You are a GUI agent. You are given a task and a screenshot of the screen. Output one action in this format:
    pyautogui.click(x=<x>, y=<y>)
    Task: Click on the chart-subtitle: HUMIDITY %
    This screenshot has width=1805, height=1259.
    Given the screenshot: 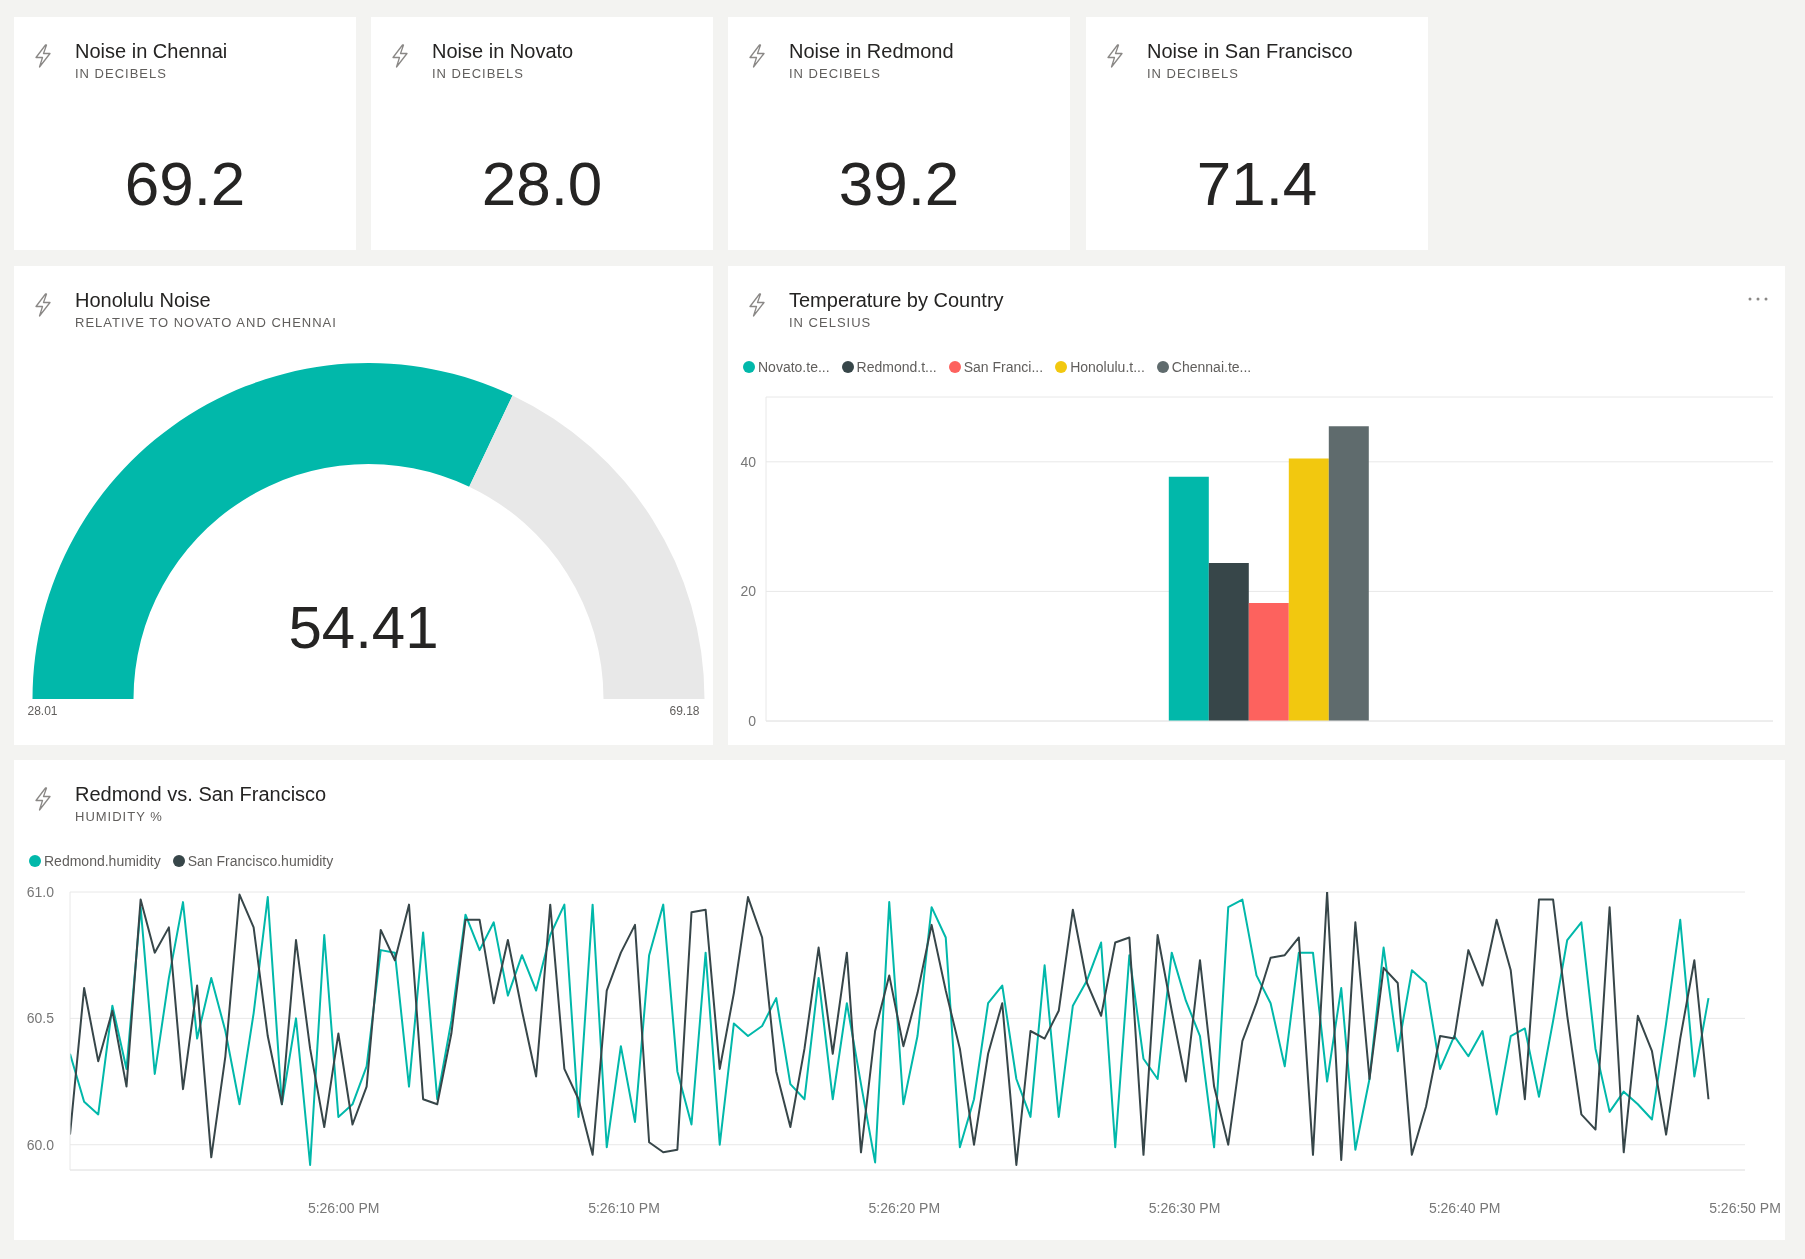 What is the action you would take?
    pyautogui.click(x=119, y=817)
    